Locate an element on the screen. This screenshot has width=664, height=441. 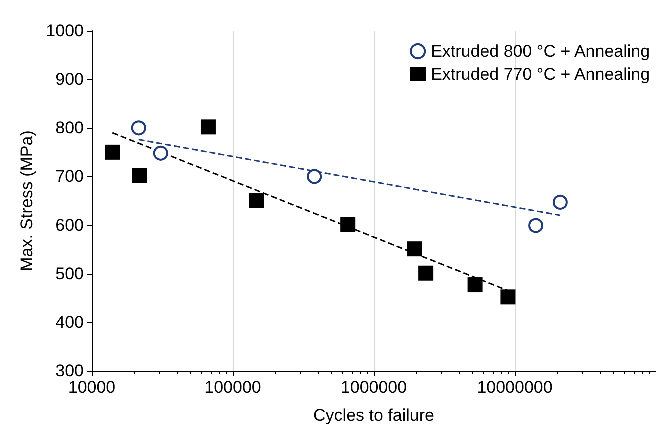
y-tick-label: 600 is located at coordinates (70, 225).